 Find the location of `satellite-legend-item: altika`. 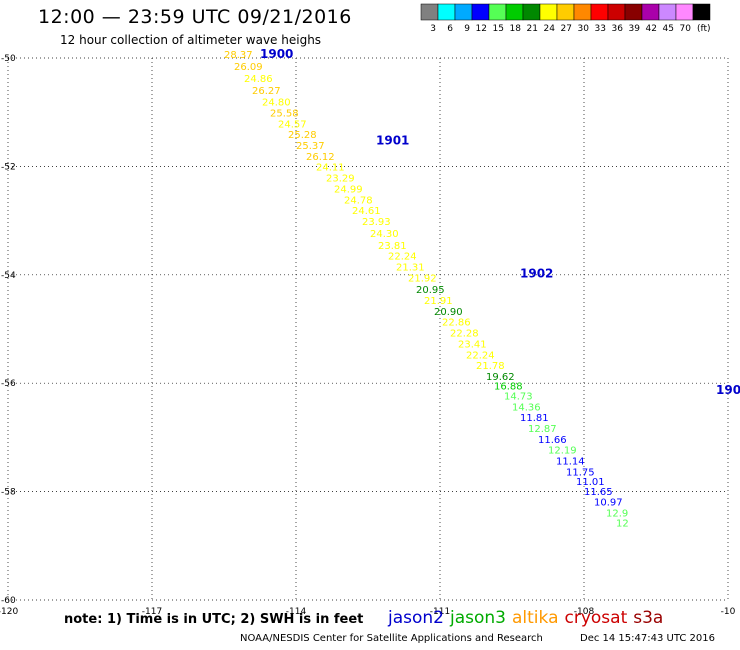

satellite-legend-item: altika is located at coordinates (535, 618).